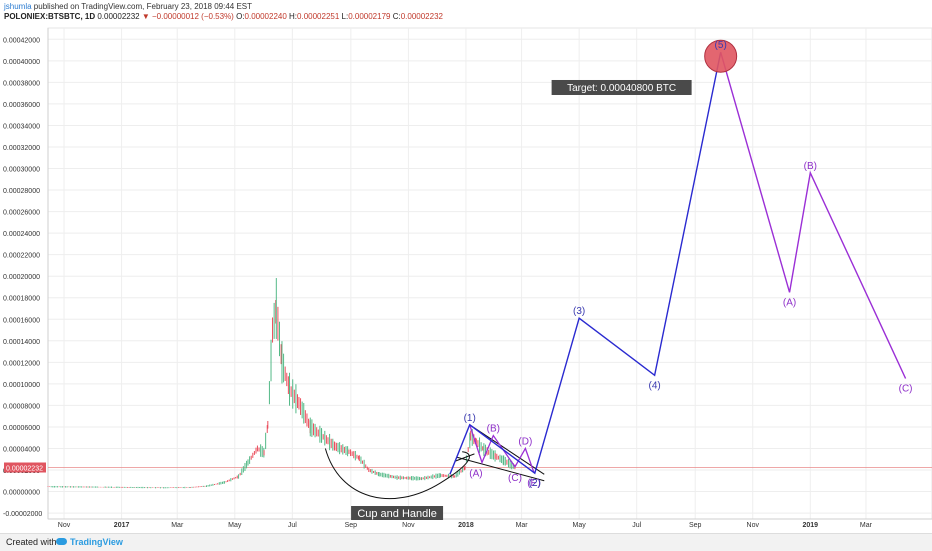  Describe the element at coordinates (21, 320) in the screenshot. I see `y-tick-label: 0.00016000` at that location.